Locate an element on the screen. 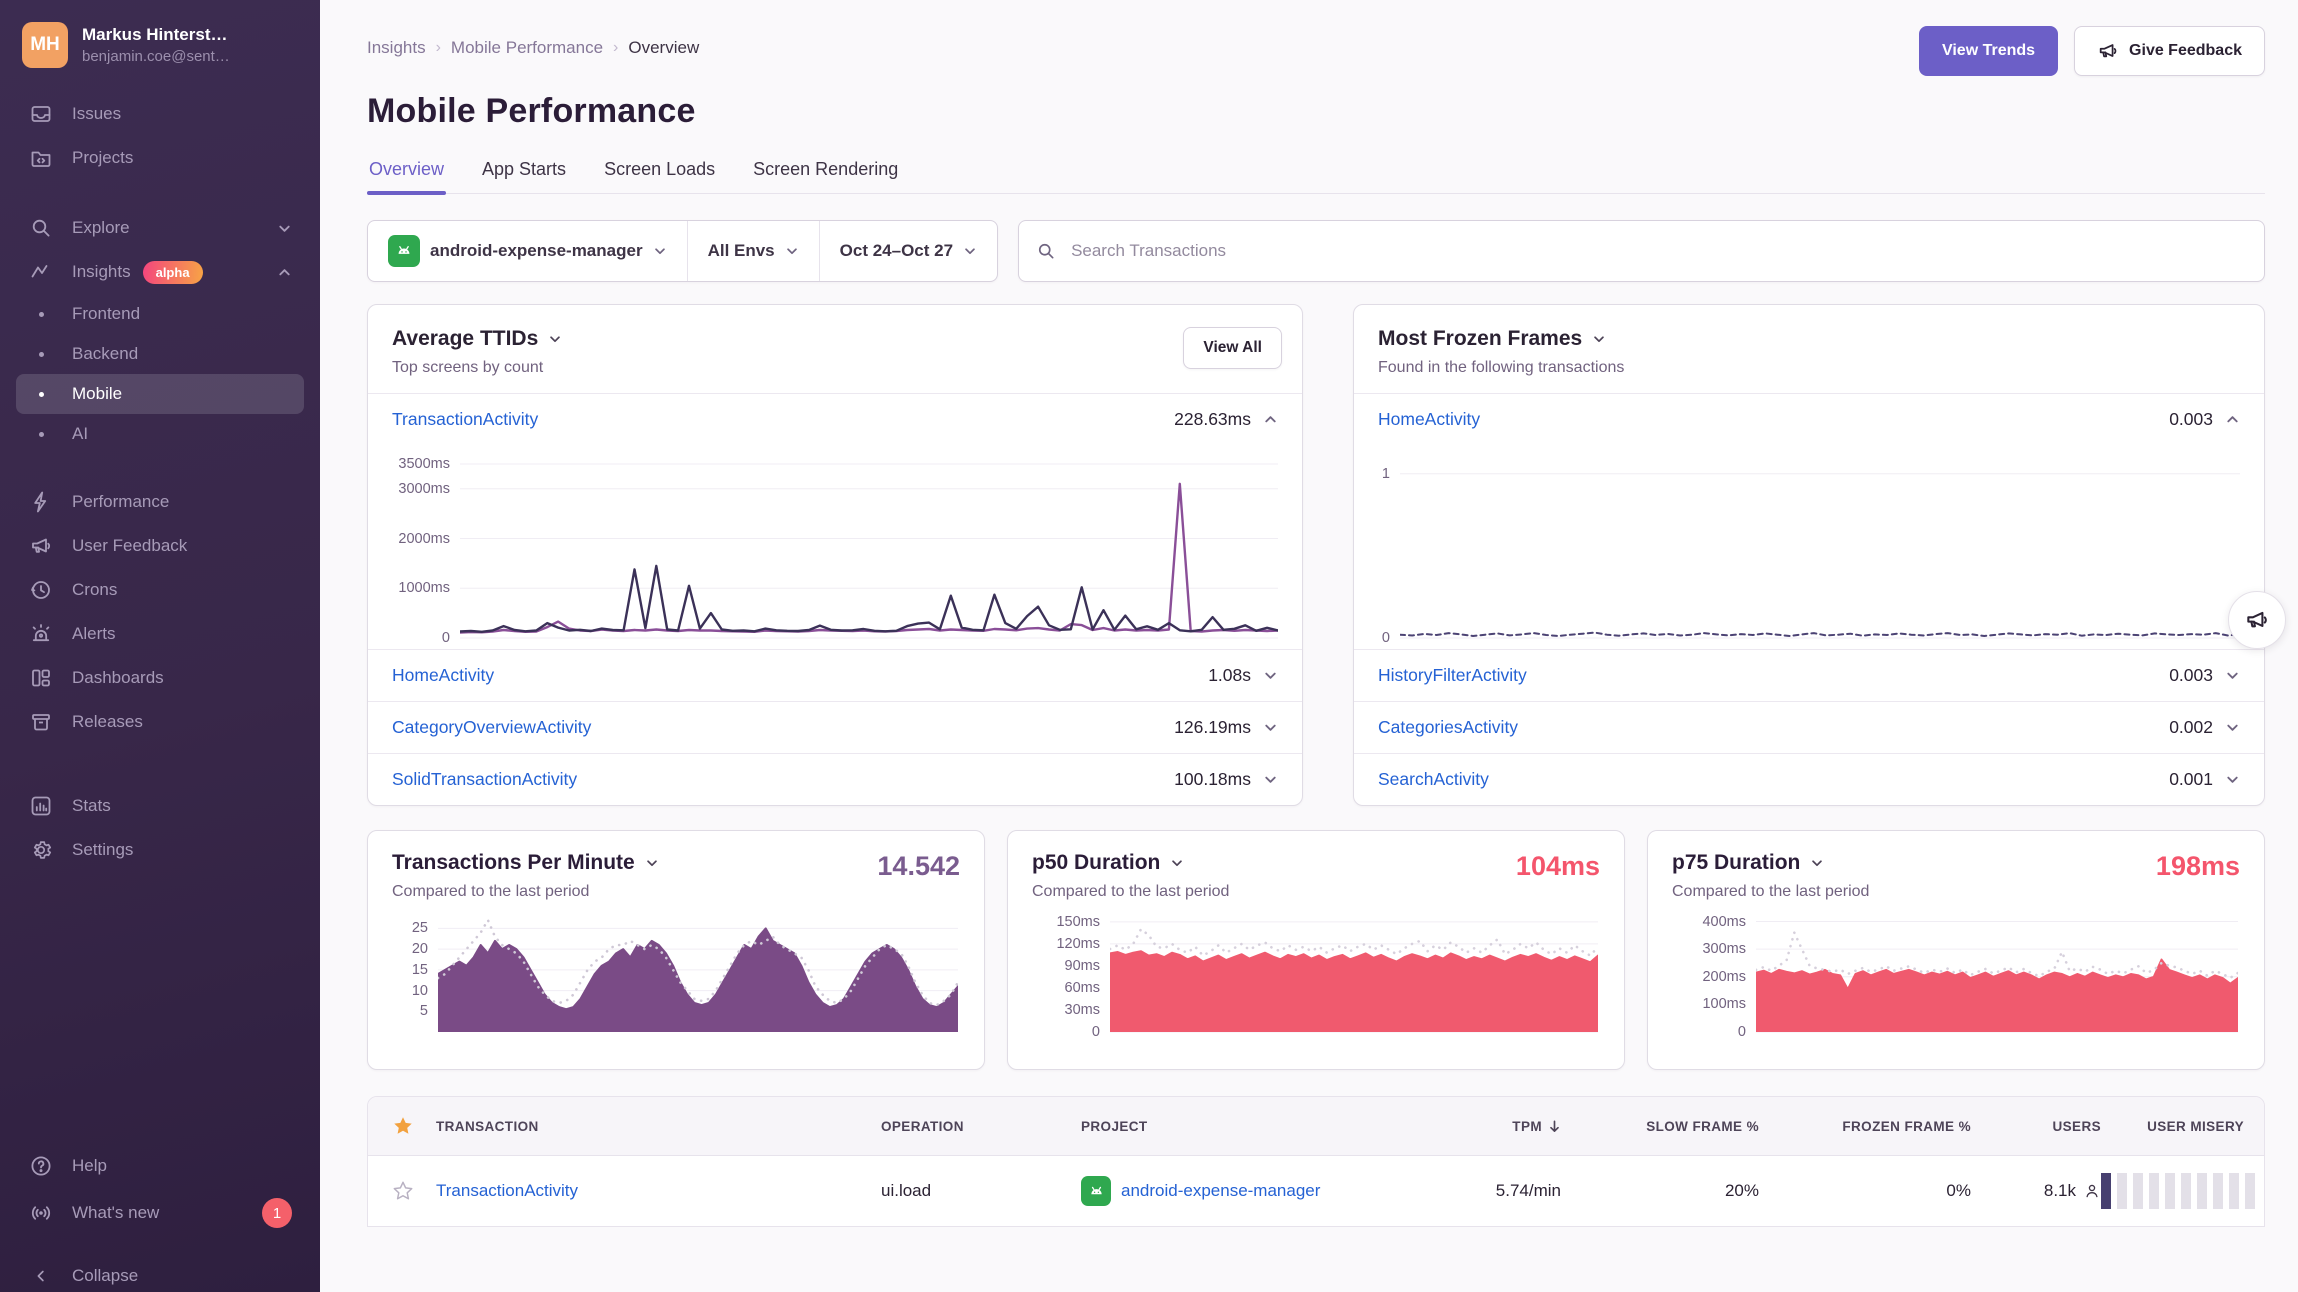  sidebar-item-mobile: Mobile is located at coordinates (160, 394).